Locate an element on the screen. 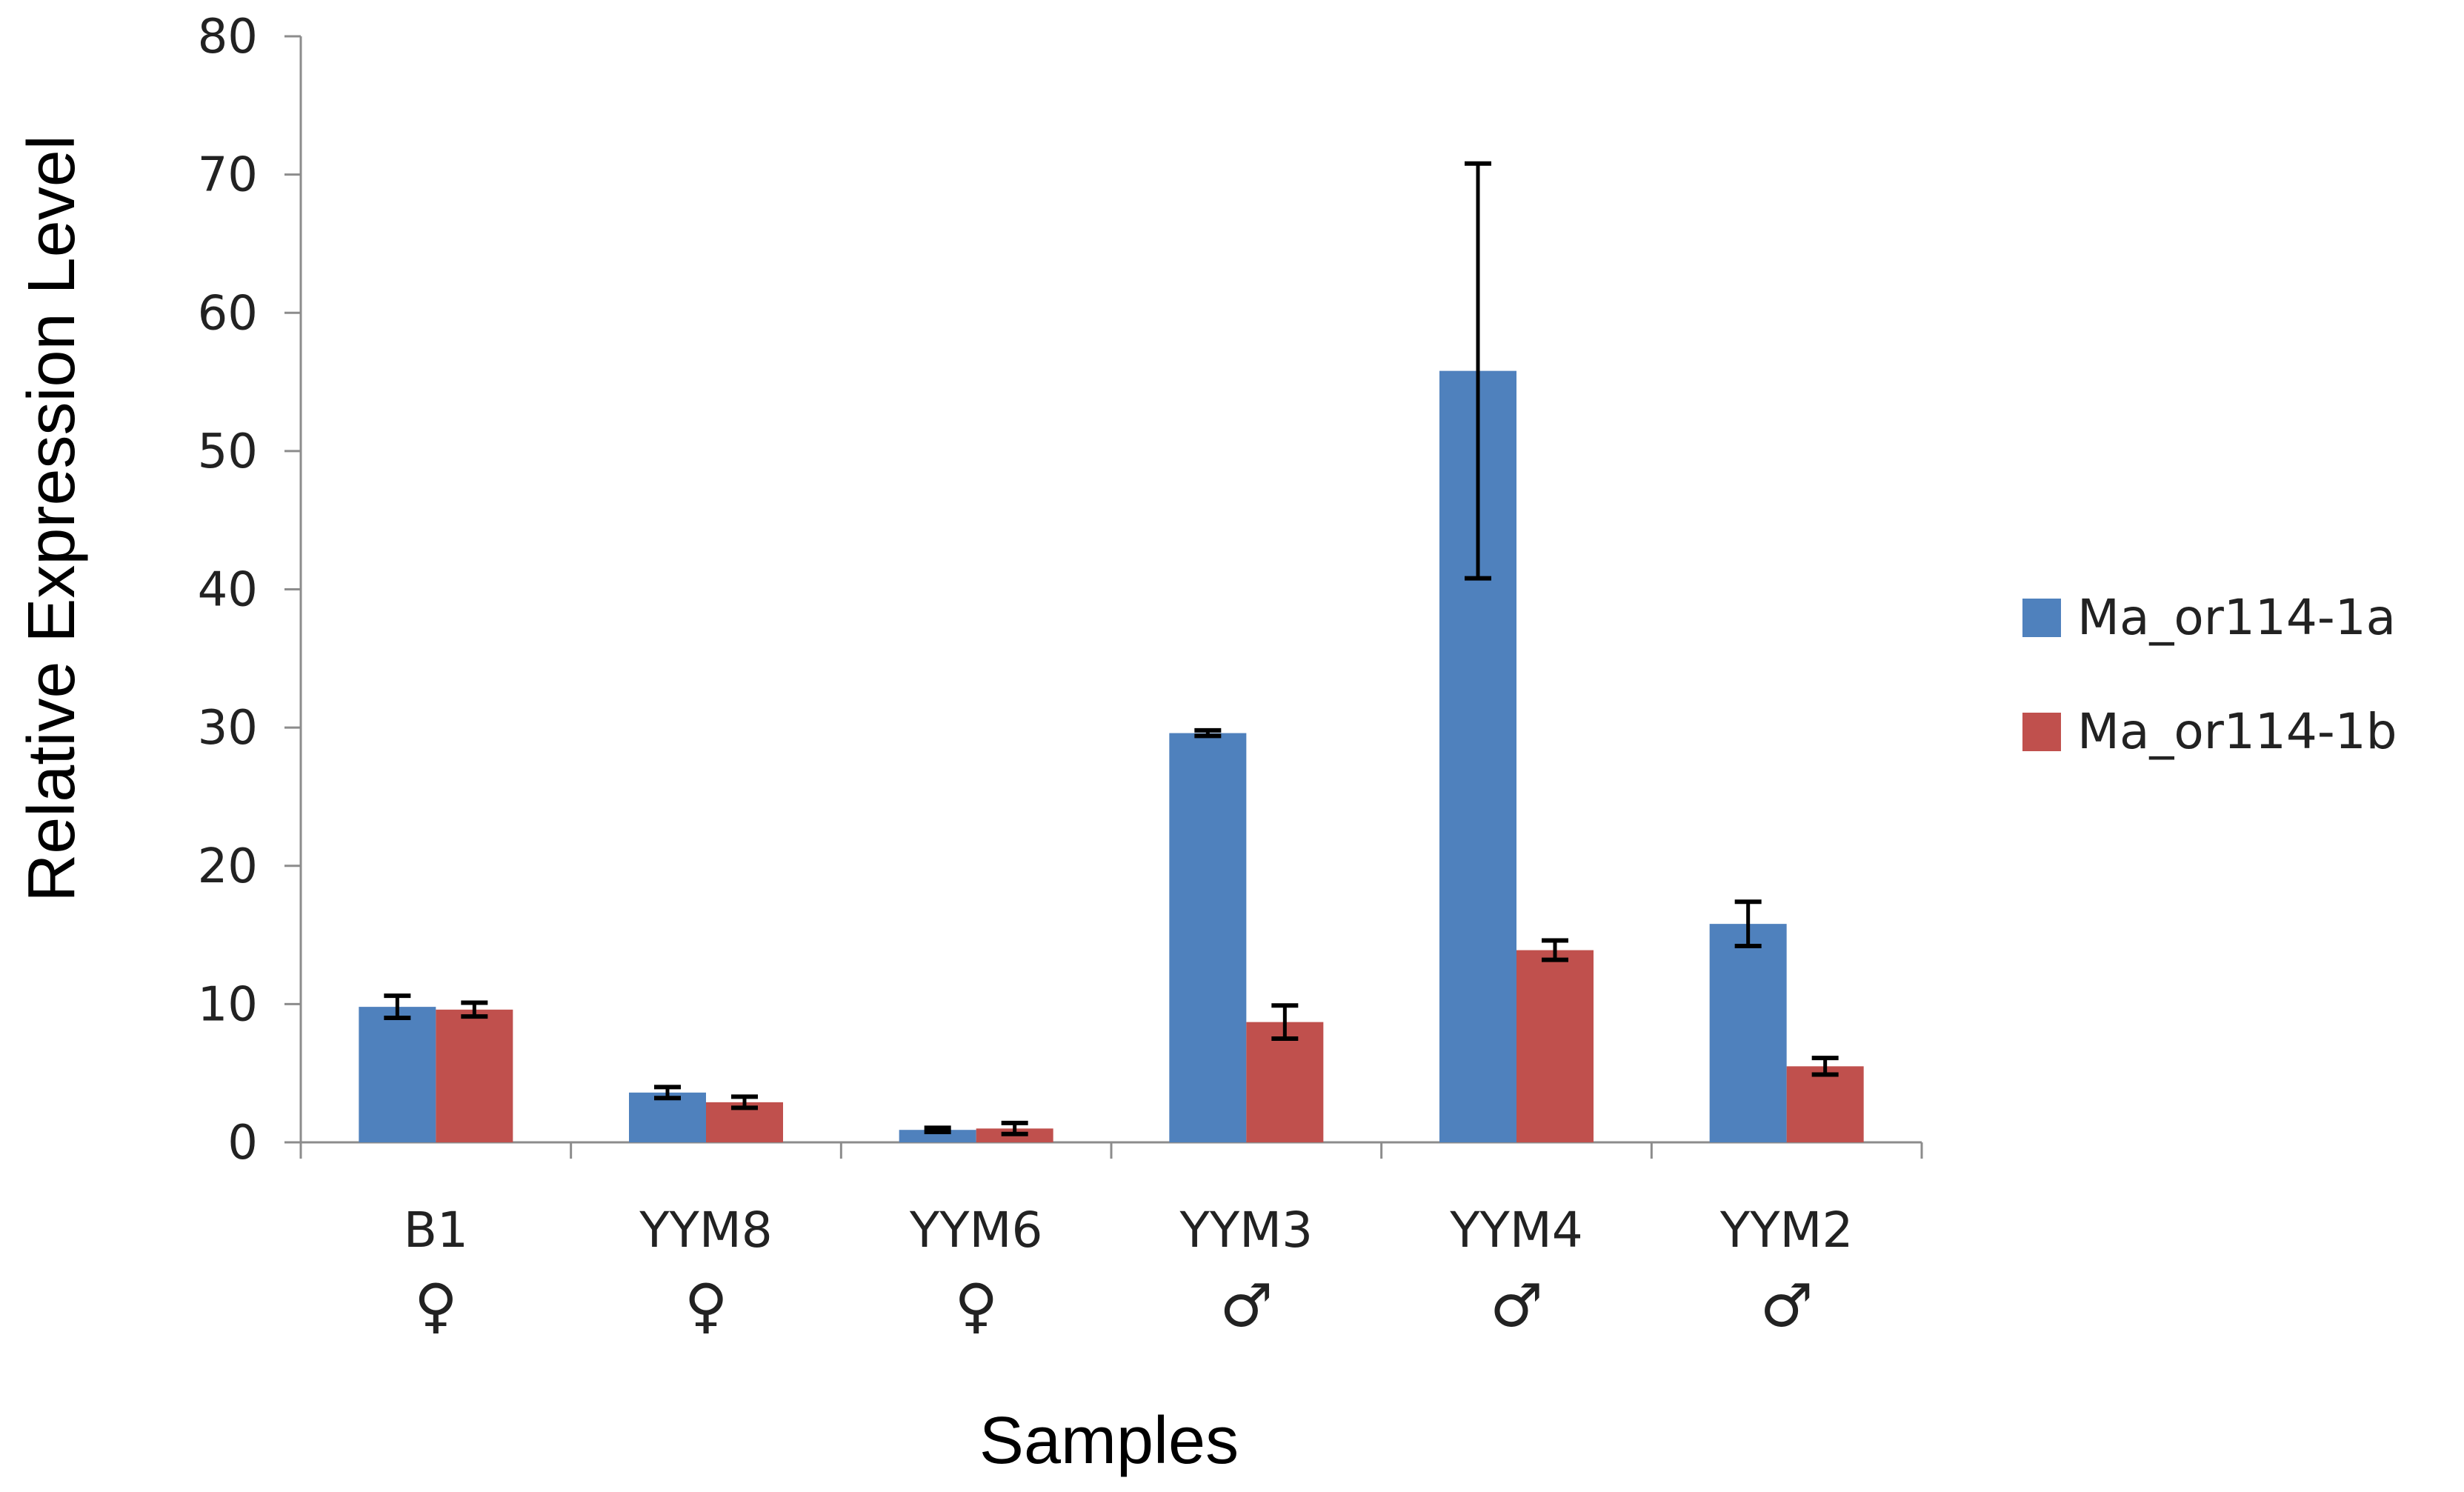 This screenshot has width=2464, height=1492. category-label: YYM3 is located at coordinates (1246, 1230).